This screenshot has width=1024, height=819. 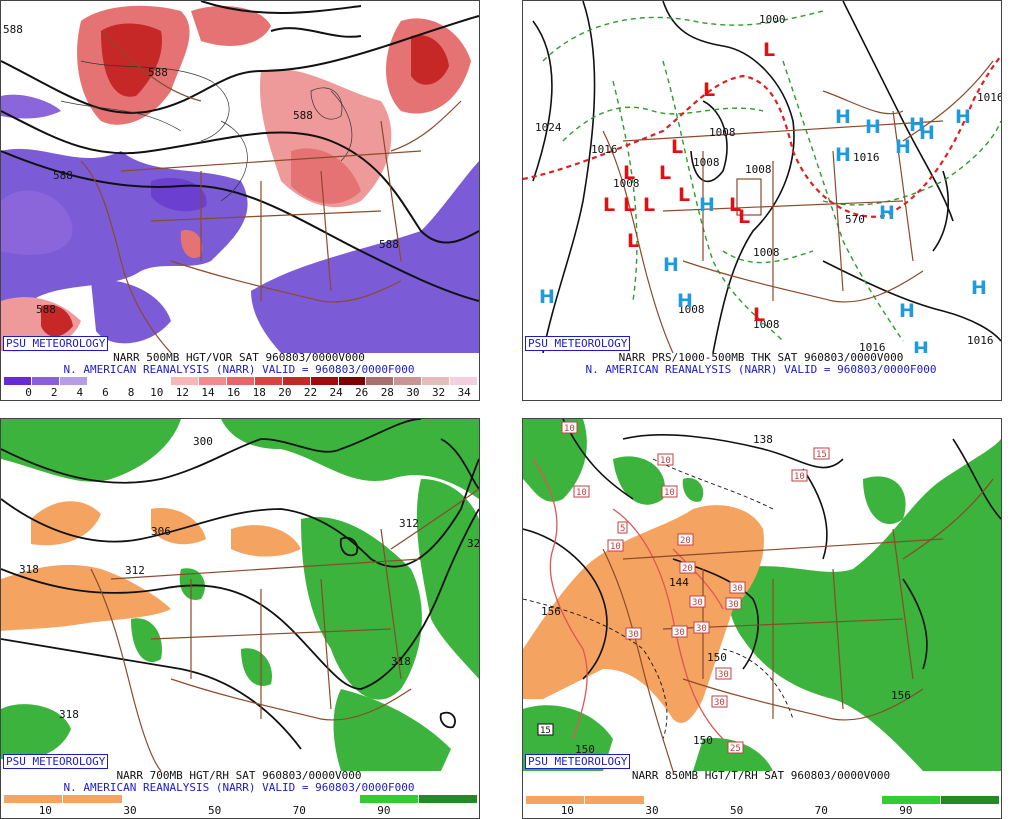 I want to click on isobar-label: 1024, so click(x=548, y=127).